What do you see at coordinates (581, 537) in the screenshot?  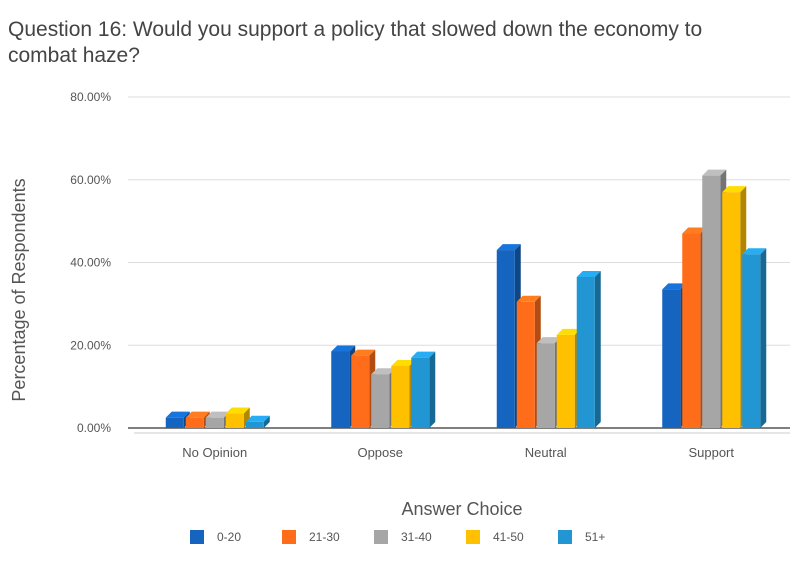 I see `legend-item-51+: 51+` at bounding box center [581, 537].